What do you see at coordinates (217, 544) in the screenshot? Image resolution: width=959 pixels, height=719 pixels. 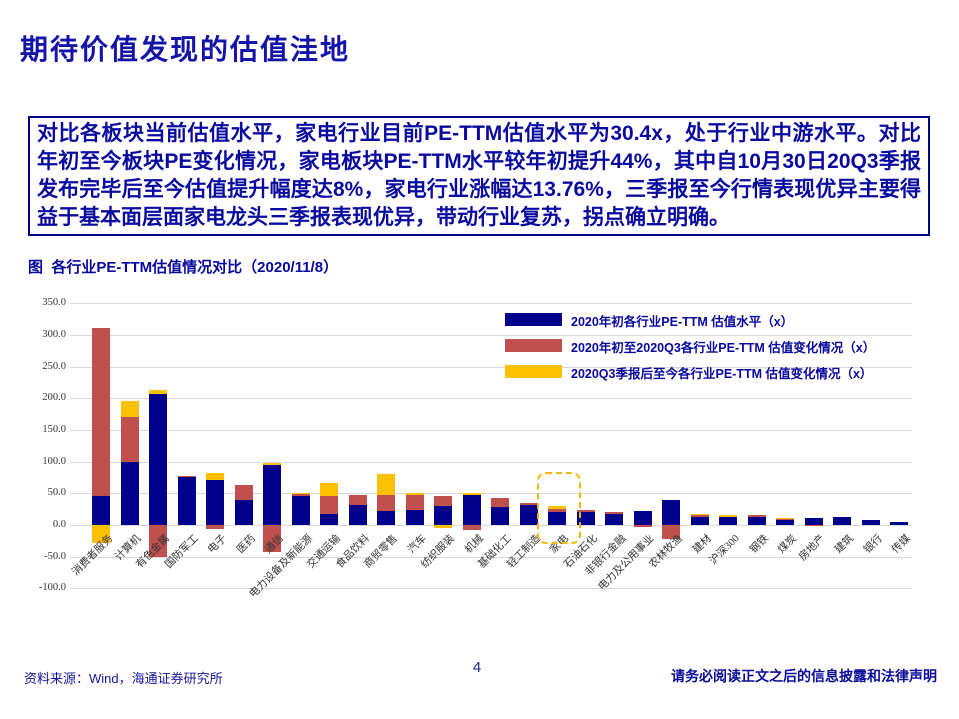 I see `x-axis-category-label: 电子` at bounding box center [217, 544].